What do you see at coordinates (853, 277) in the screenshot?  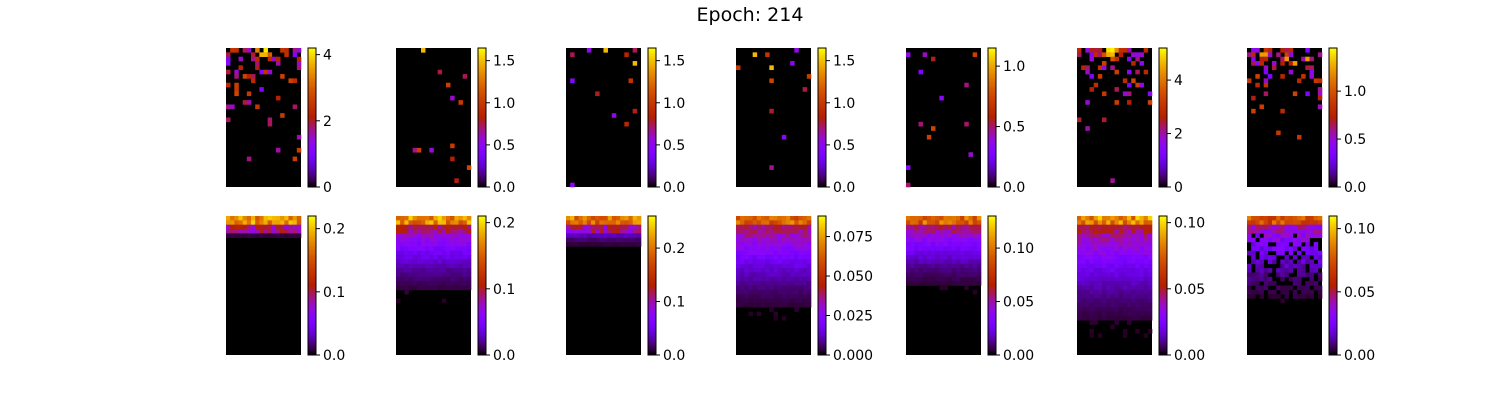 I see `colorbar-tick-label: 0.050` at bounding box center [853, 277].